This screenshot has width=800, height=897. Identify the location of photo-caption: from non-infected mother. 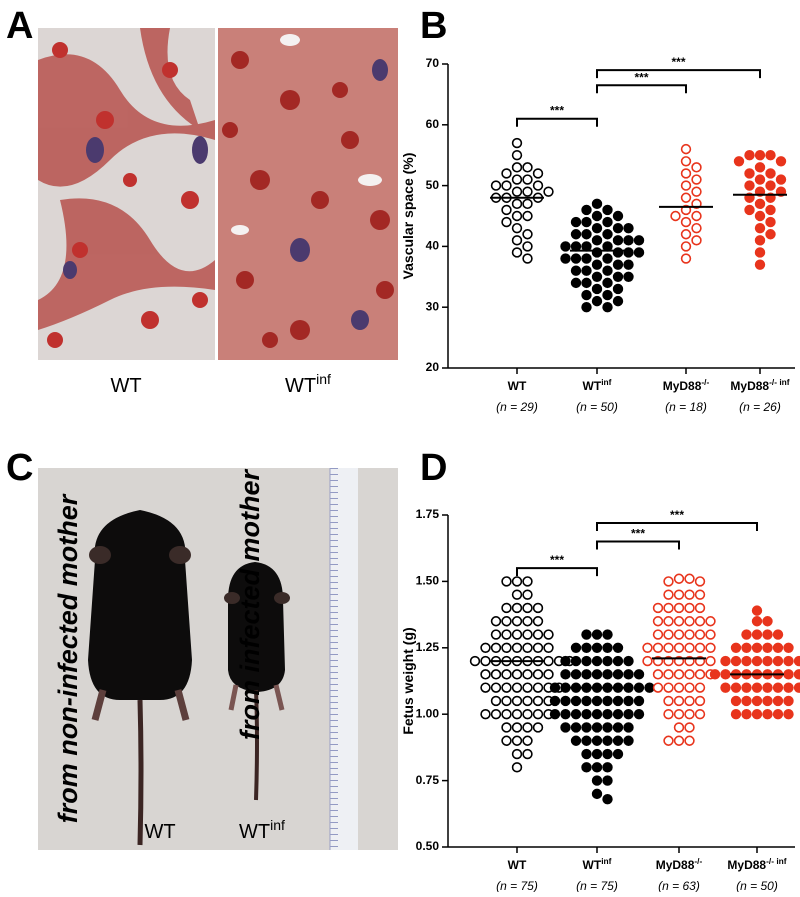
(68, 658).